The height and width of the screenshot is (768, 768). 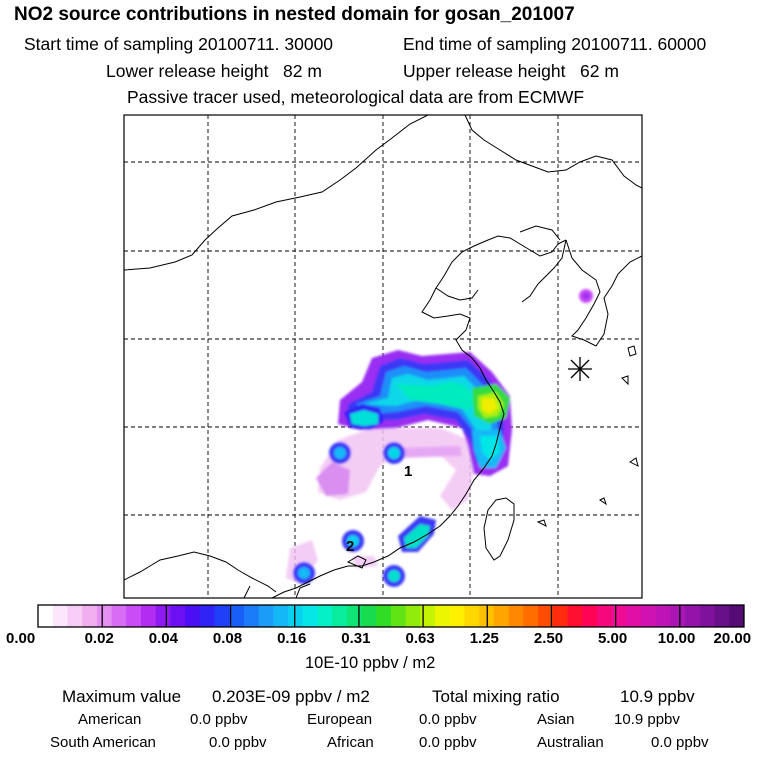 I want to click on station-asterisk-icon, so click(x=580, y=369).